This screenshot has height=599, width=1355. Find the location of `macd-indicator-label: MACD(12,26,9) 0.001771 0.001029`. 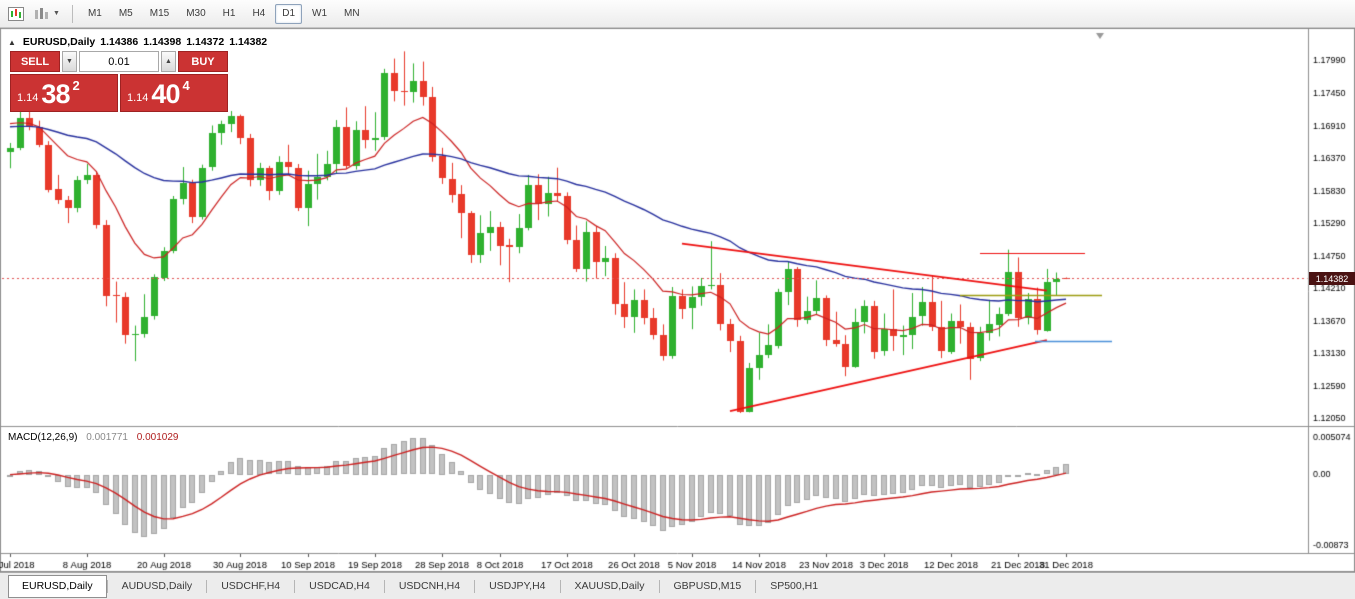

macd-indicator-label: MACD(12,26,9) 0.001771 0.001029 is located at coordinates (93, 437).